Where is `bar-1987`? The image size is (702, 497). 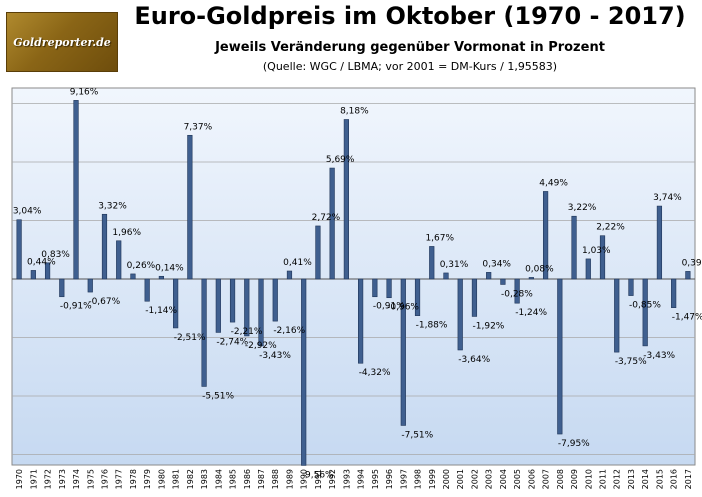
bar-1987 is located at coordinates (261, 312).